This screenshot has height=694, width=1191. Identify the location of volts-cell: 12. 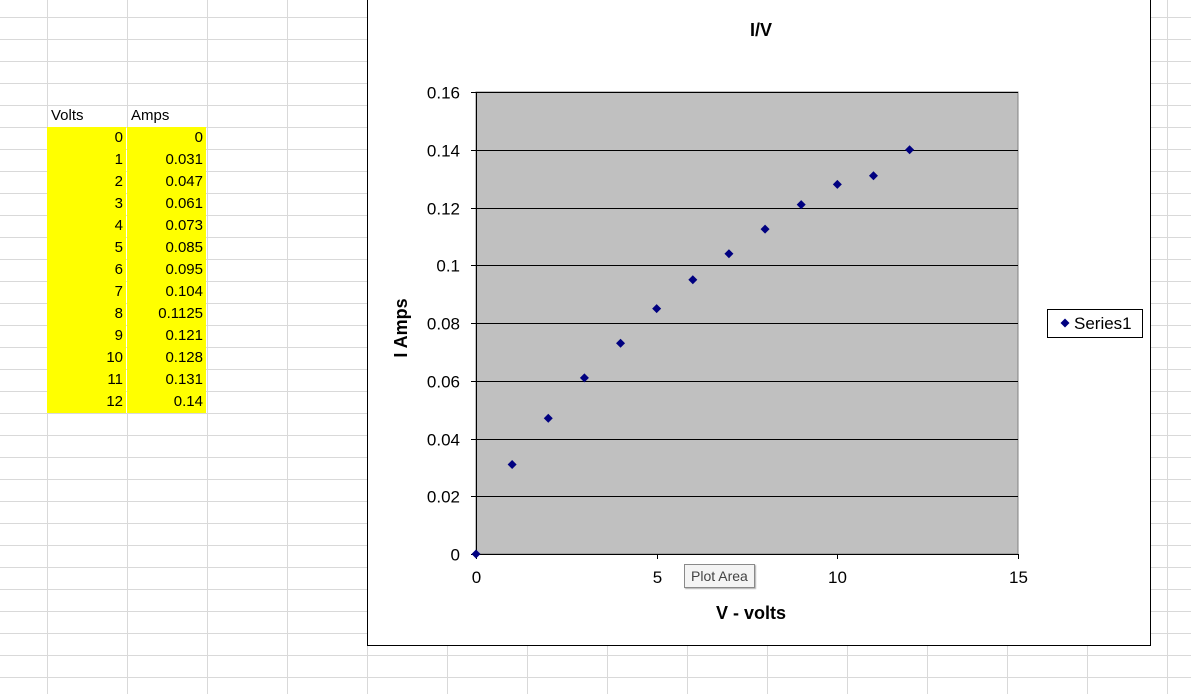
(86, 402).